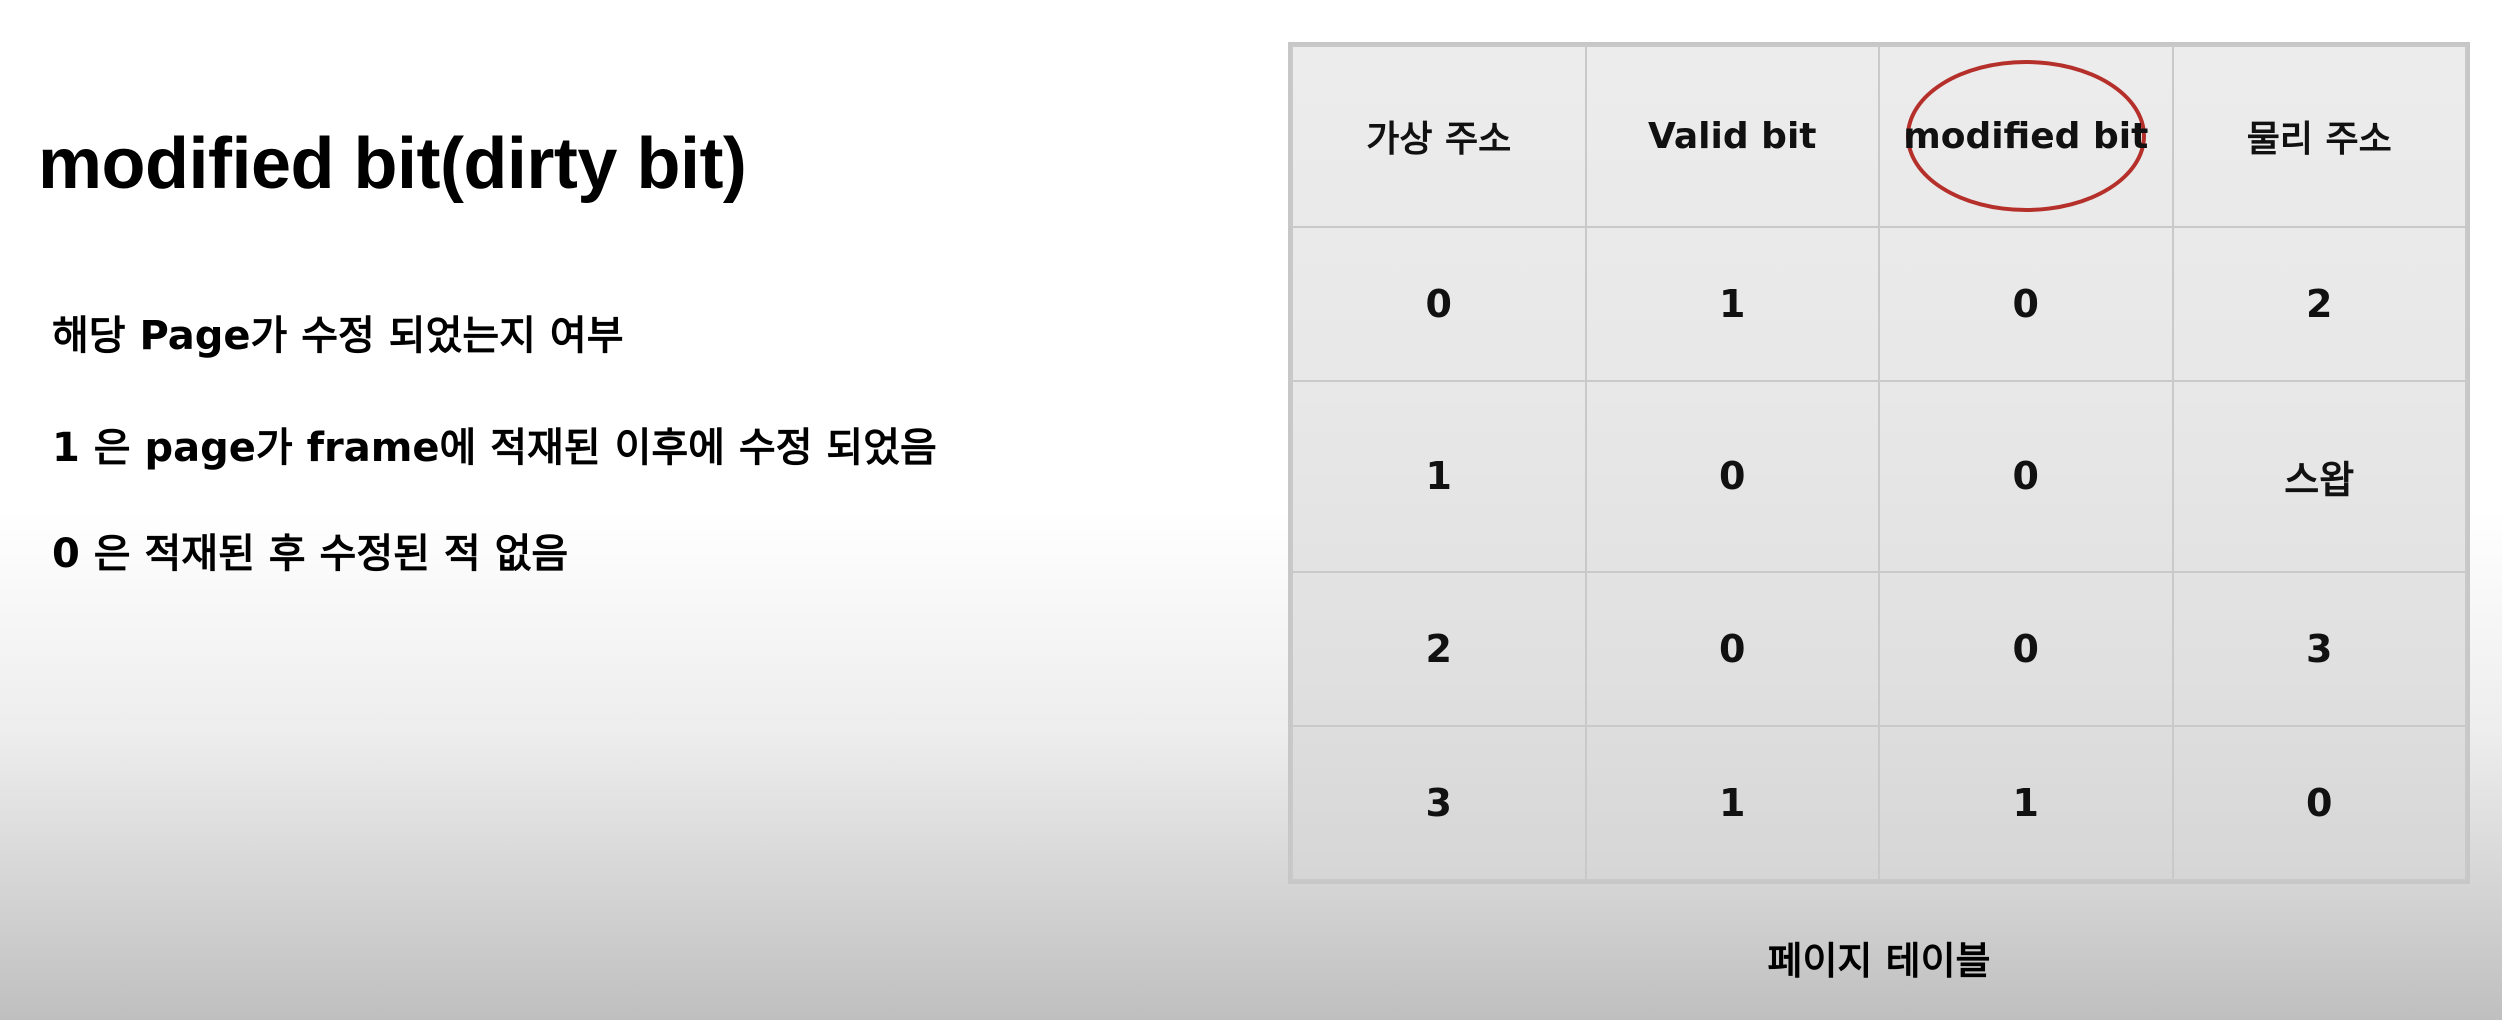 The width and height of the screenshot is (2502, 1020). Describe the element at coordinates (2319, 476) in the screenshot. I see `table-cell: 스왑` at that location.